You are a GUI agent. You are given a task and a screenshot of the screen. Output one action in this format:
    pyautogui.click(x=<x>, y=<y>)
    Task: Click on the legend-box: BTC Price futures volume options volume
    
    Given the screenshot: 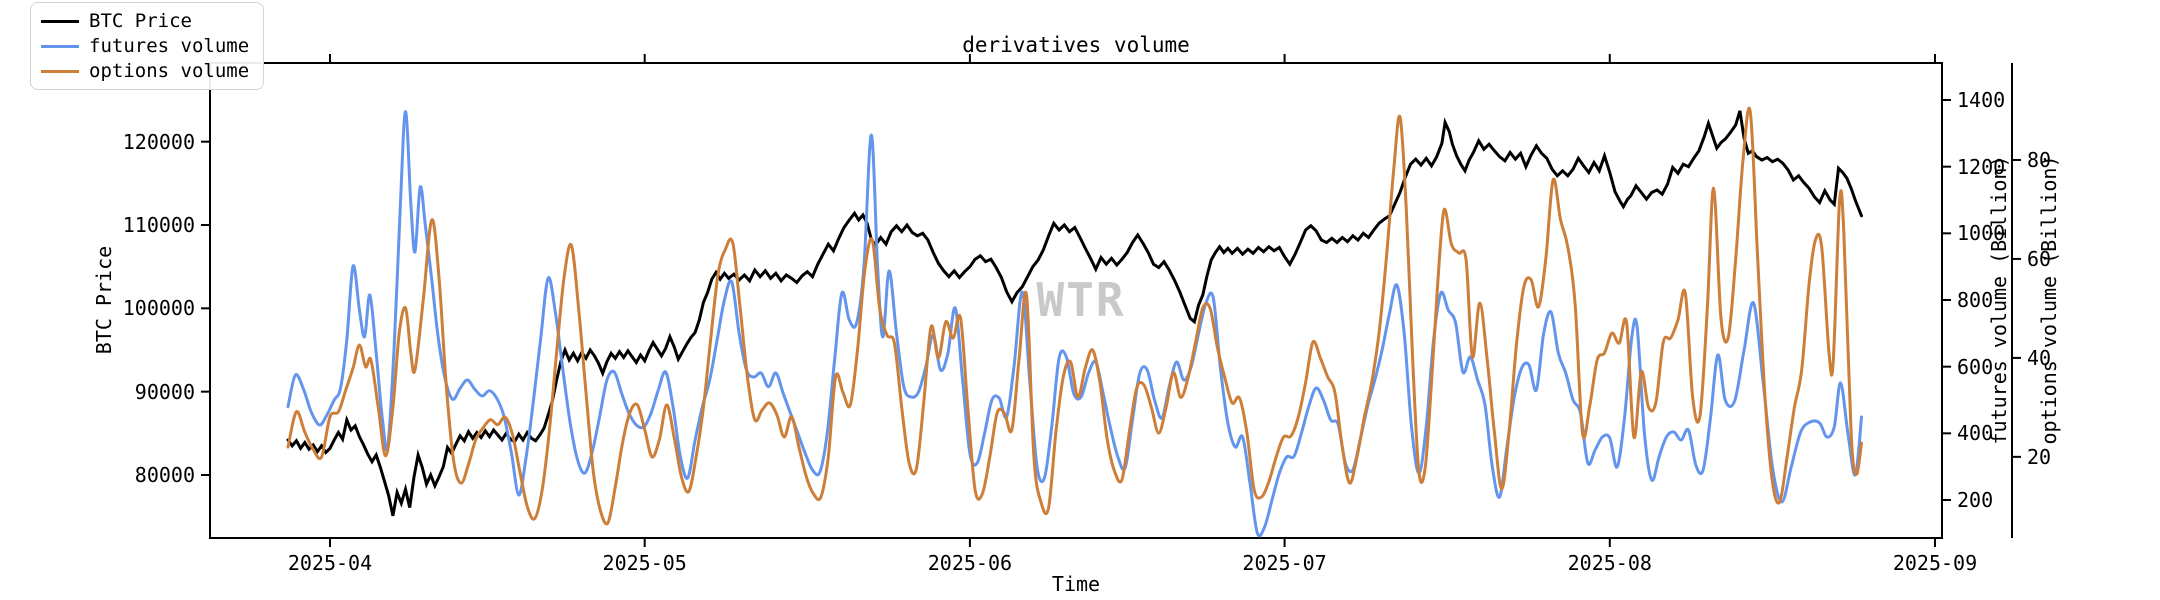 What is the action you would take?
    pyautogui.click(x=147, y=46)
    